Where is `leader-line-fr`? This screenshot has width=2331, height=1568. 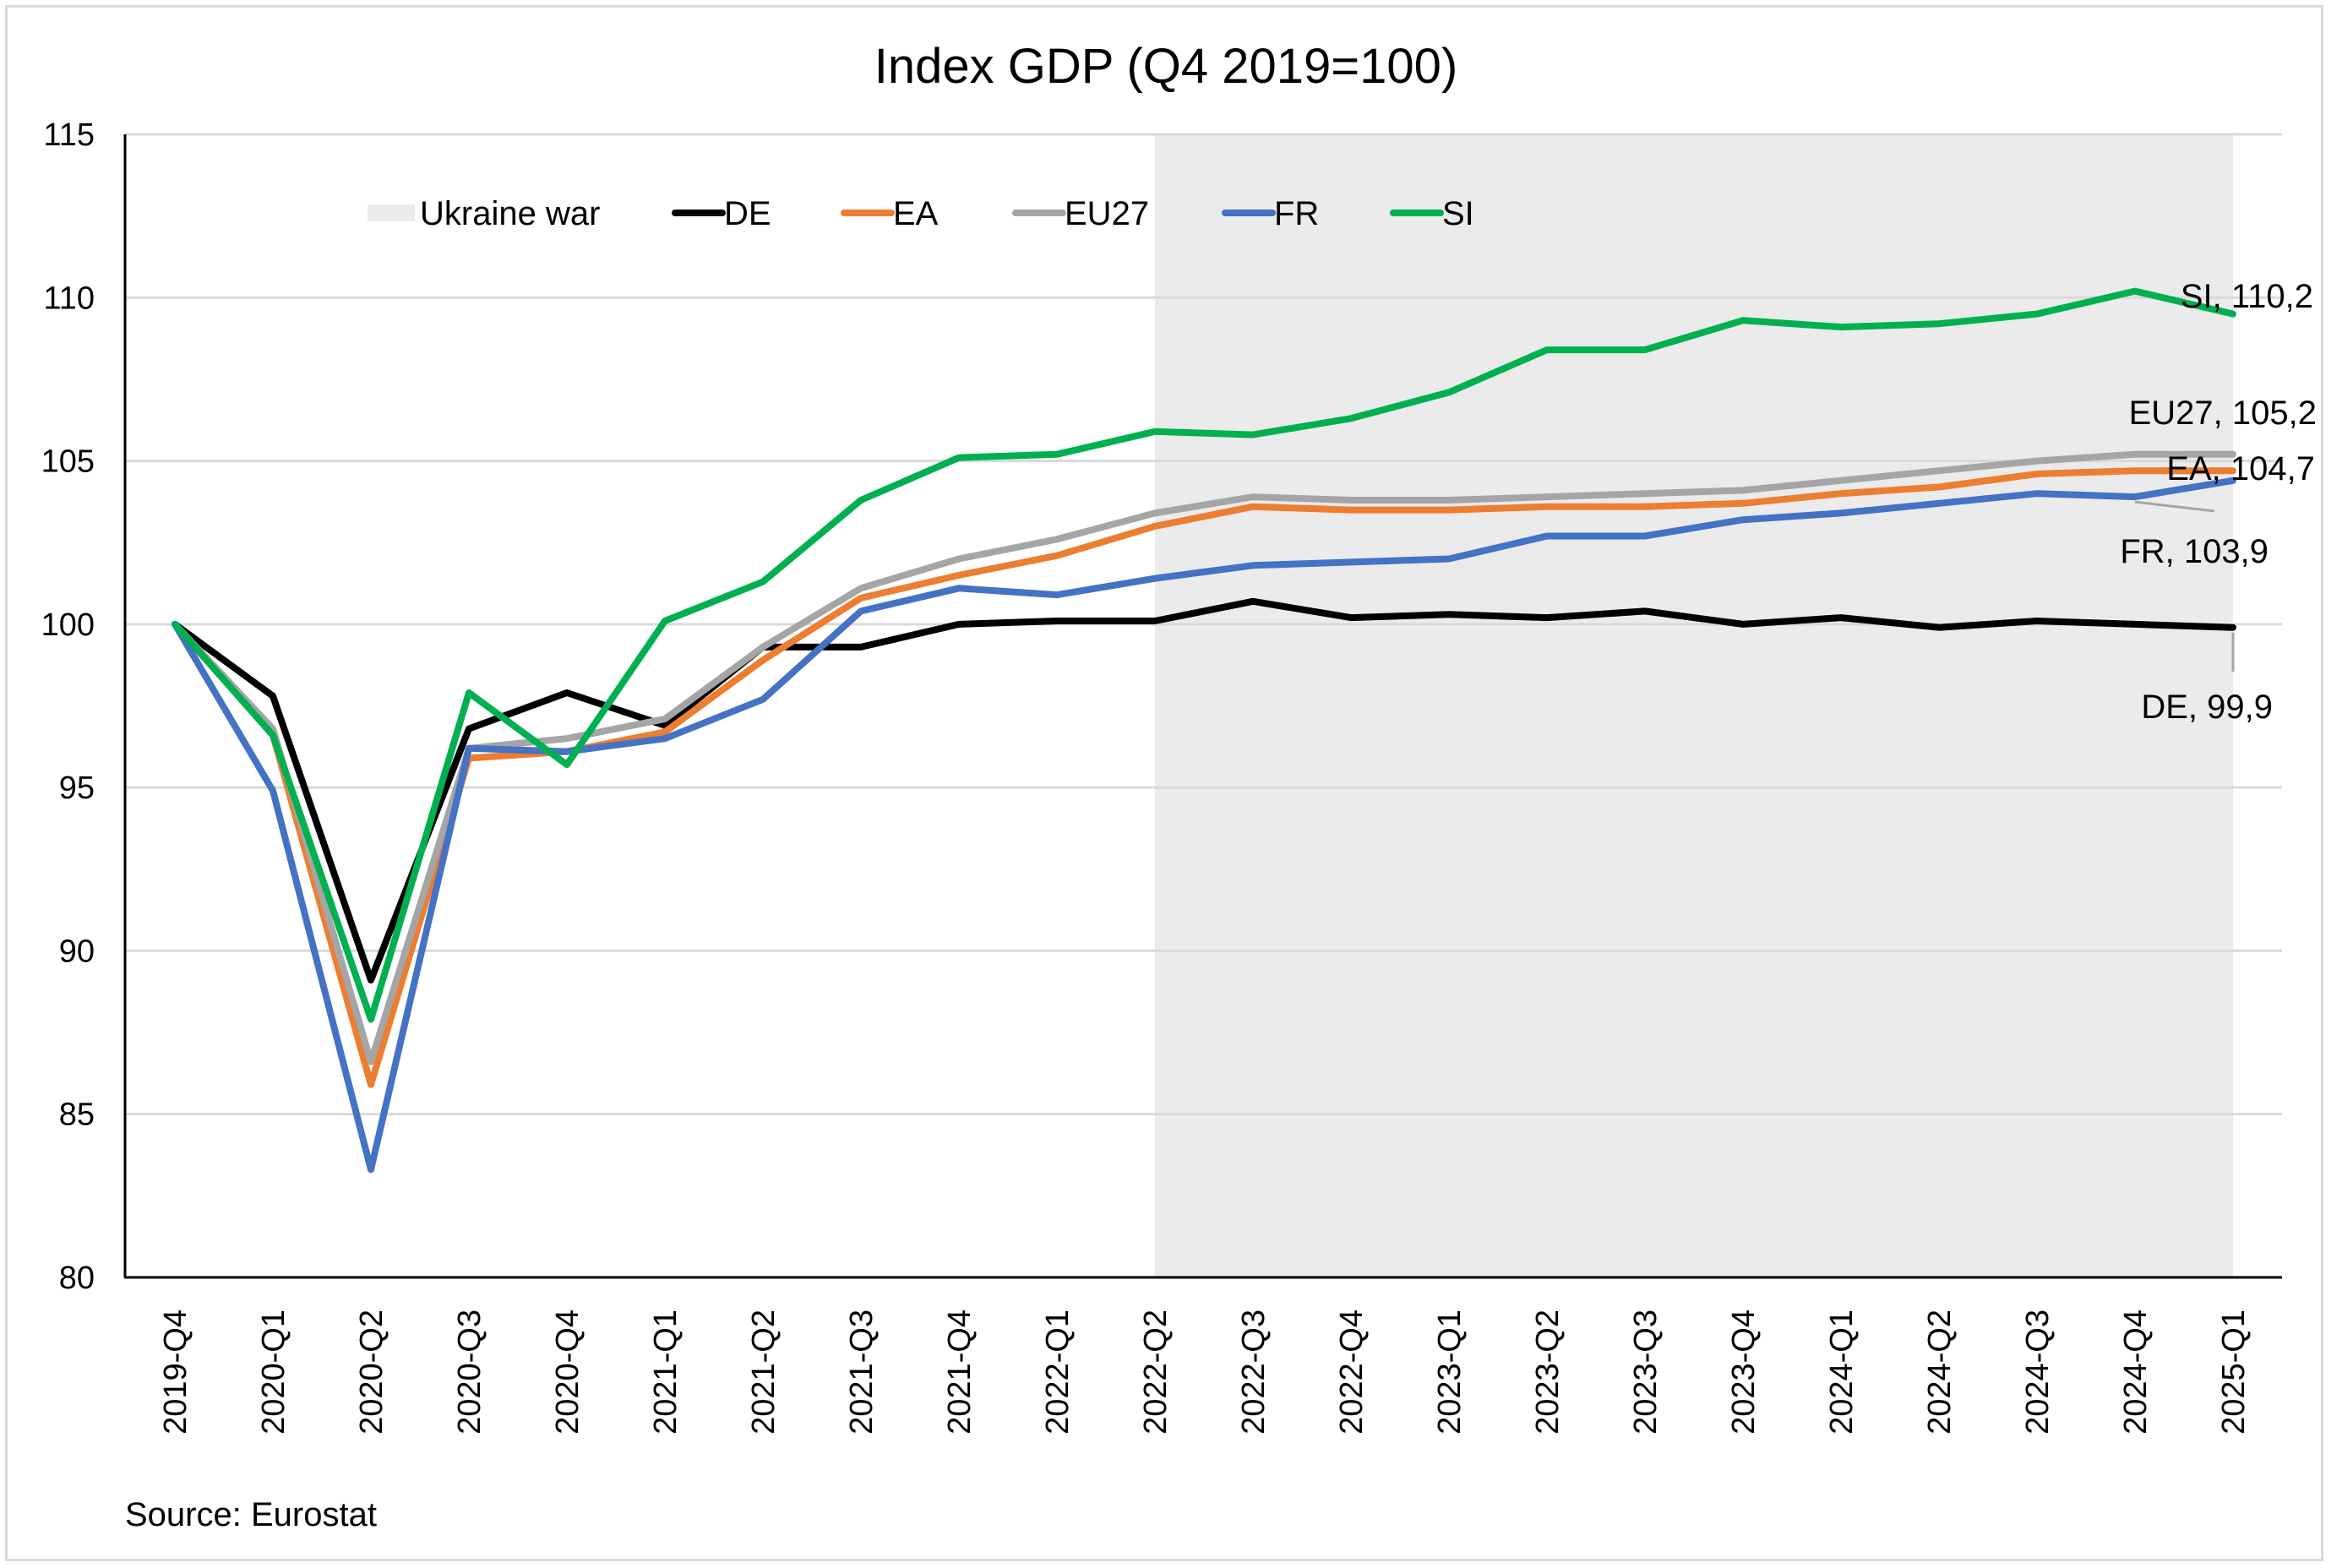
leader-line-fr is located at coordinates (2174, 506).